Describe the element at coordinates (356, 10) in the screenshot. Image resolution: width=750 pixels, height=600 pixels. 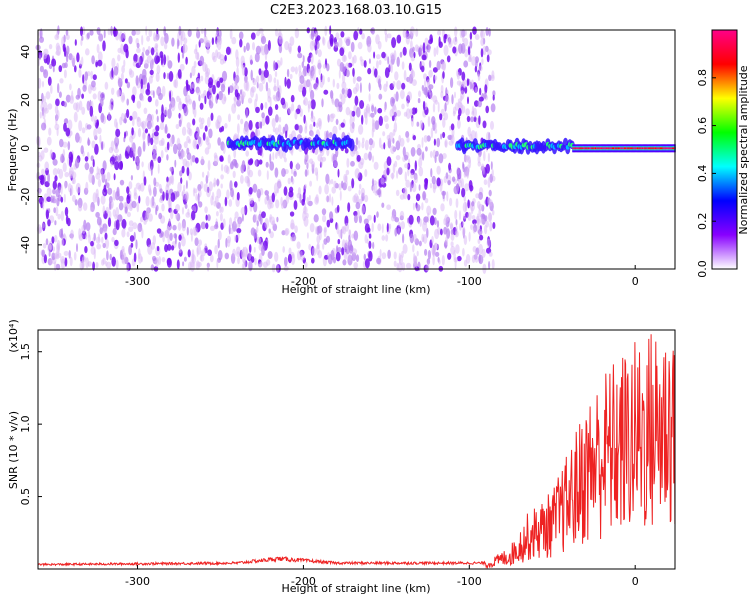
I see `figure-title: C2E3.2023.168.03.10.G15` at that location.